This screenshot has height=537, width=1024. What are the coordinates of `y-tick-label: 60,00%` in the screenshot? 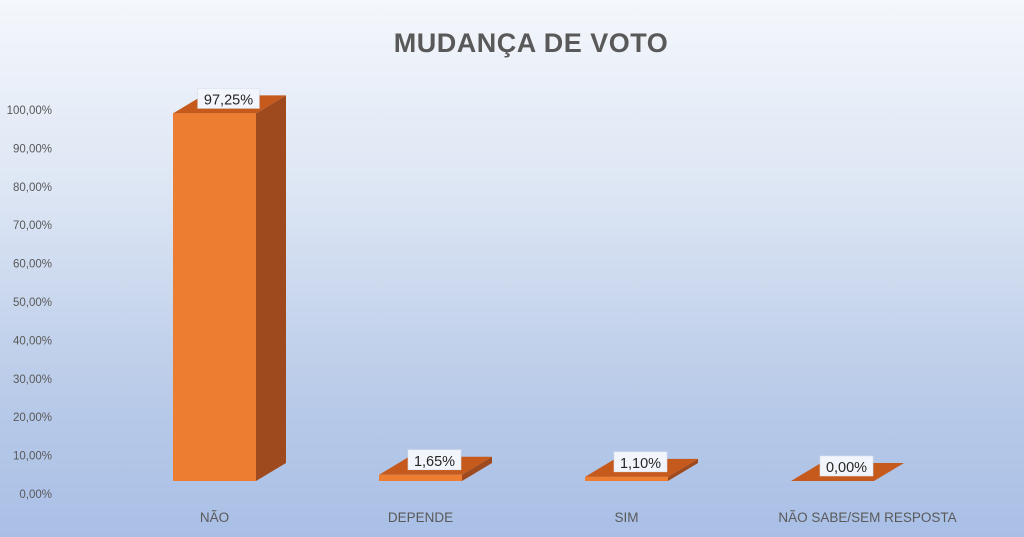 It's located at (32, 265).